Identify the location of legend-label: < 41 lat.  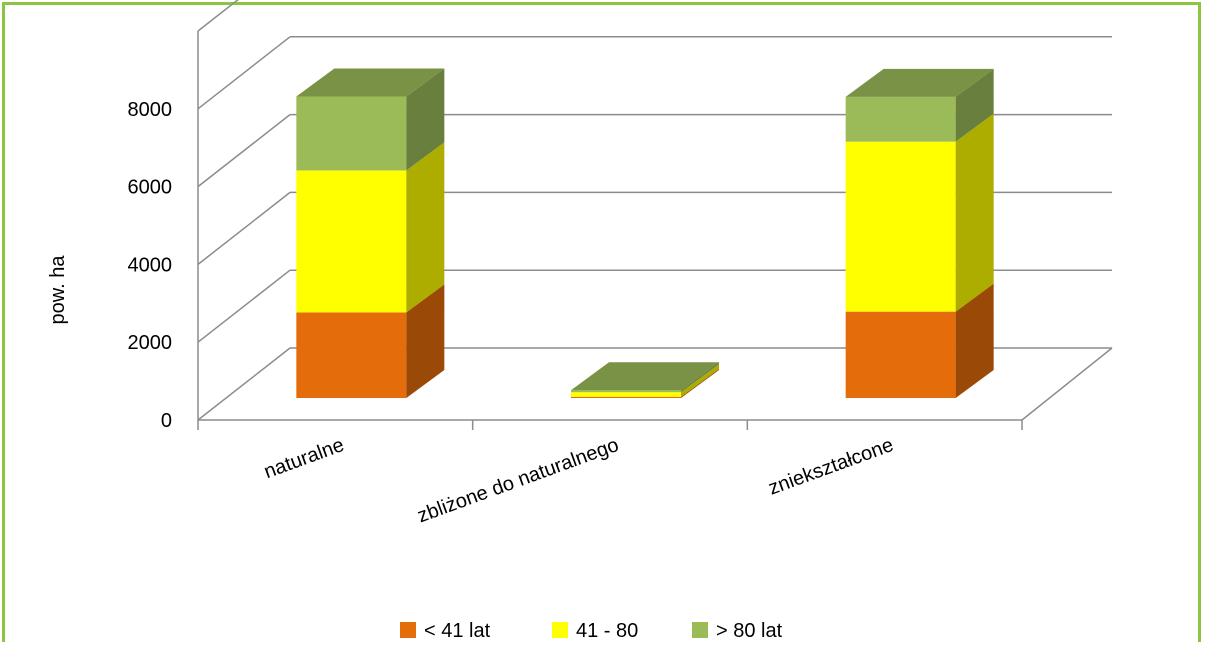
(457, 631).